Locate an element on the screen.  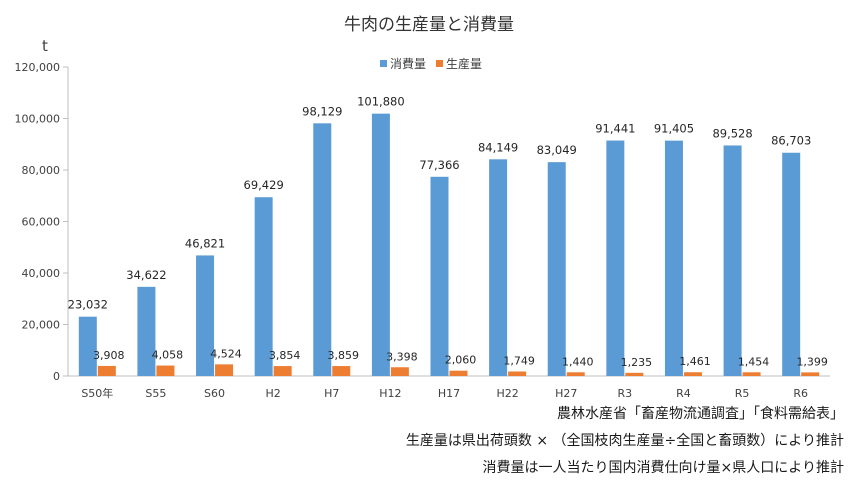
data-label-production: 2,060 is located at coordinates (461, 360).